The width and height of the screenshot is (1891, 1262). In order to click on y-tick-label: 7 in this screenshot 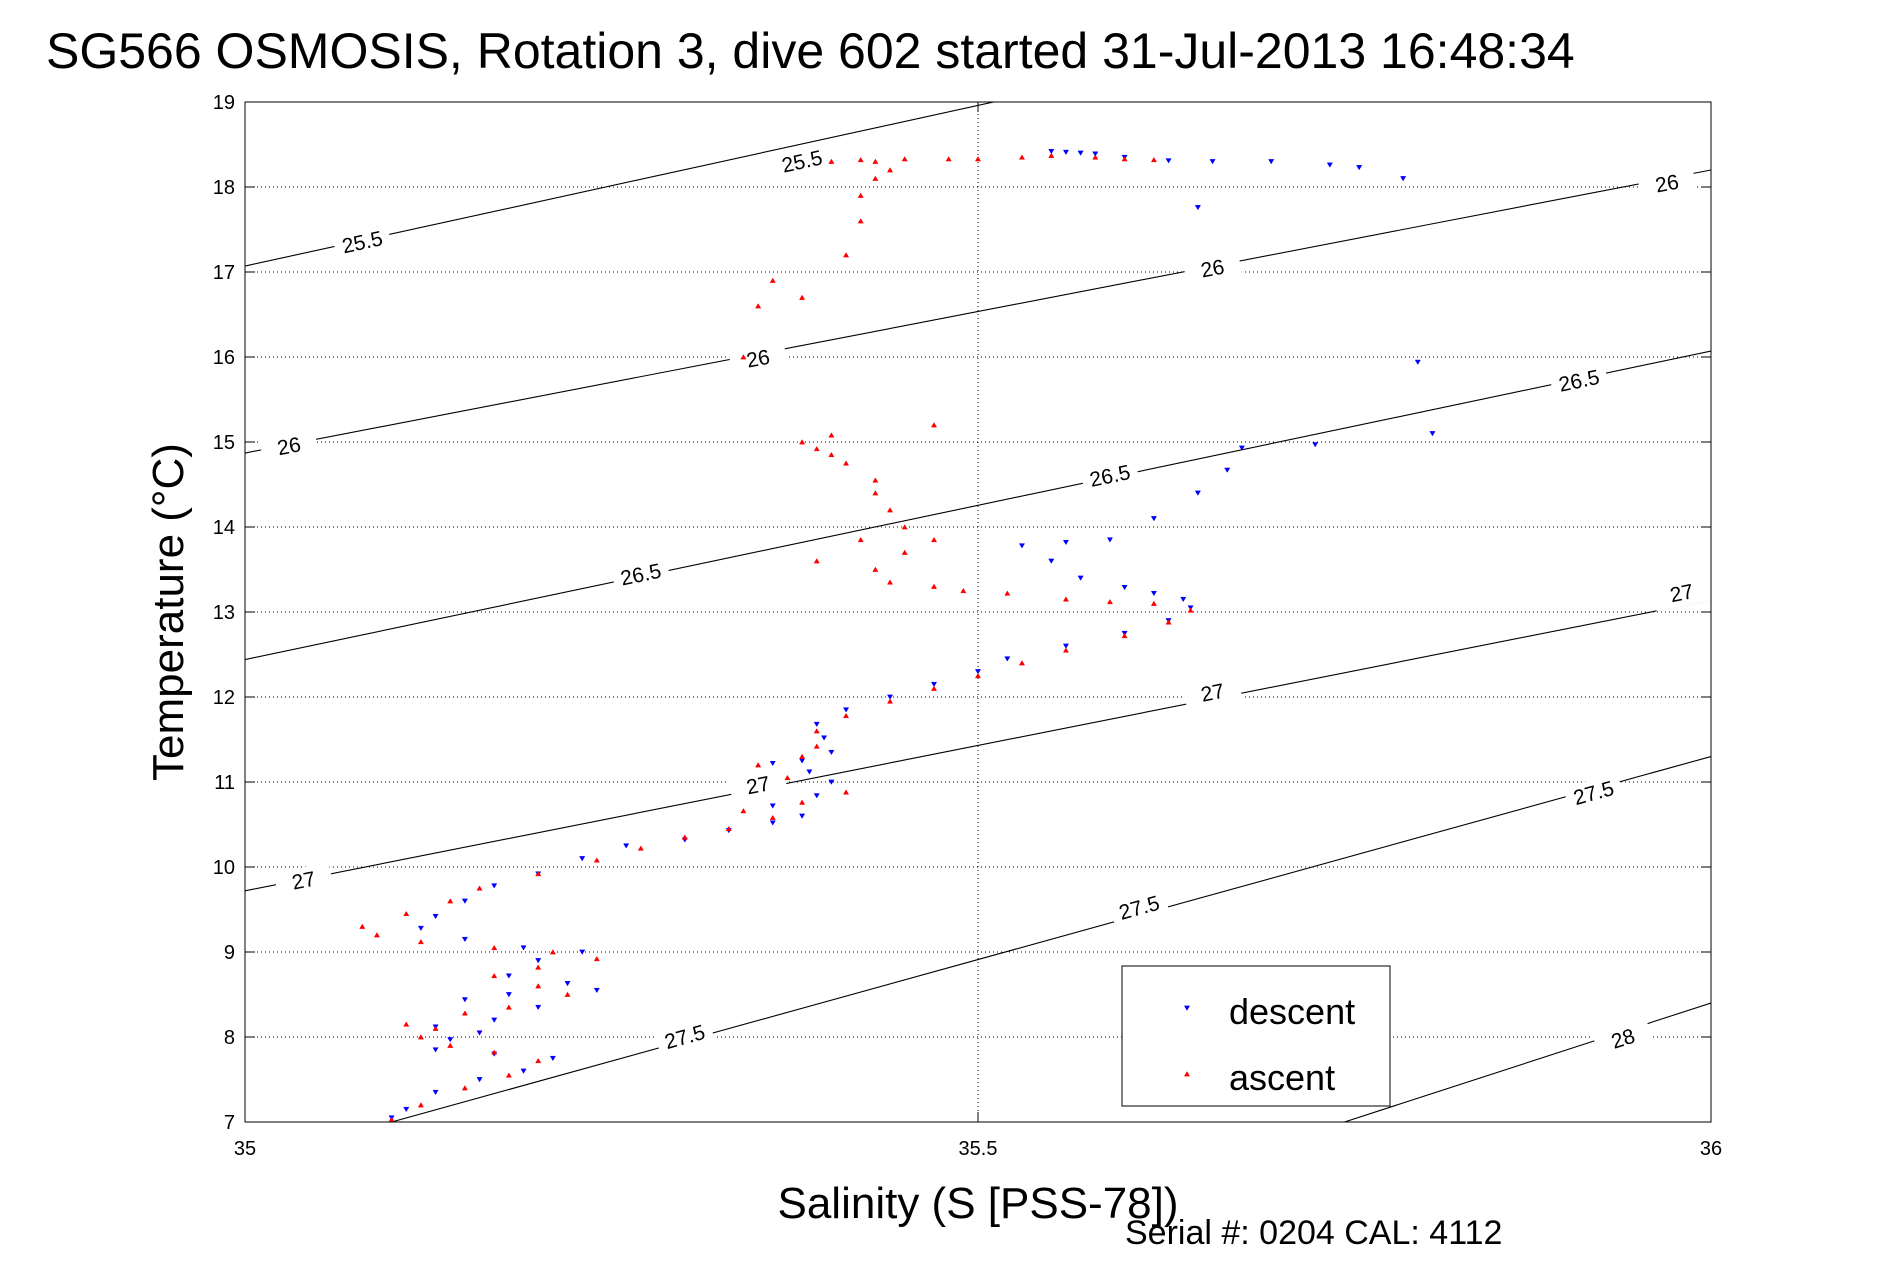, I will do `click(229, 1123)`.